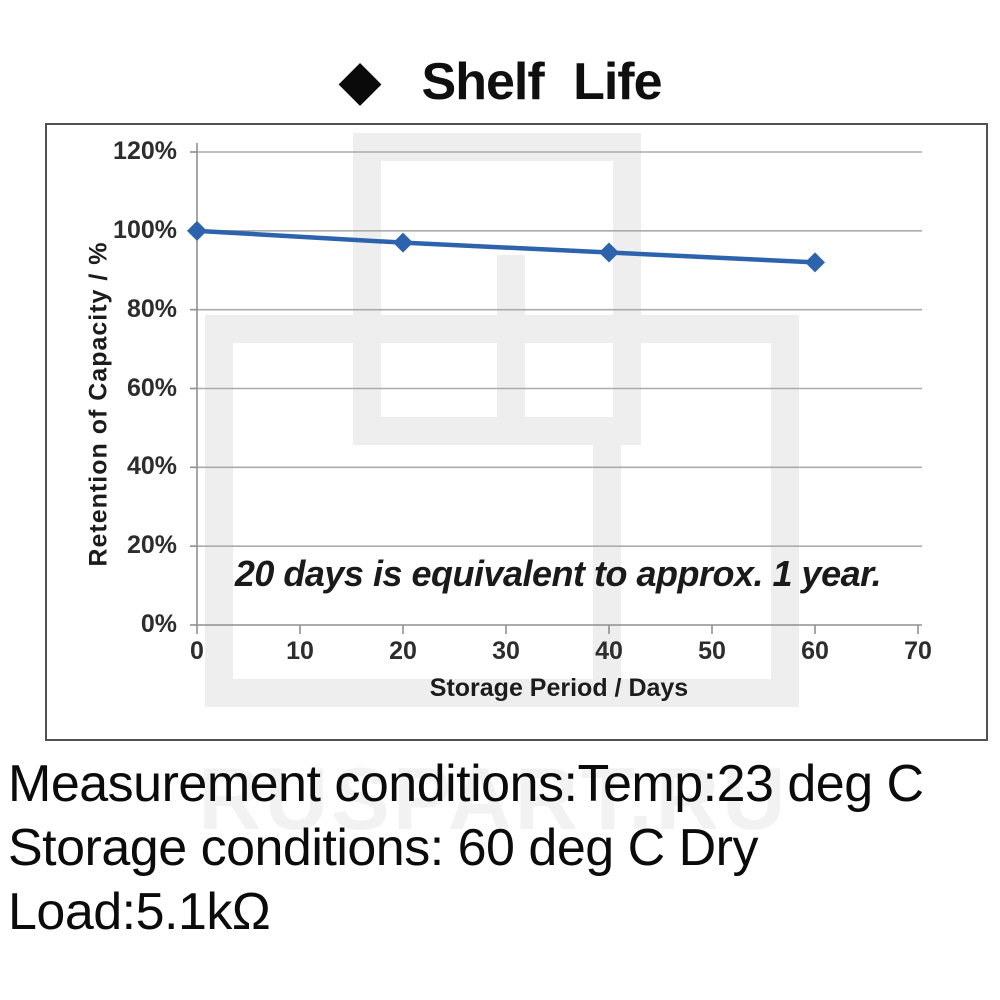 This screenshot has height=1000, width=1000. I want to click on x-tick-label: 70, so click(918, 651).